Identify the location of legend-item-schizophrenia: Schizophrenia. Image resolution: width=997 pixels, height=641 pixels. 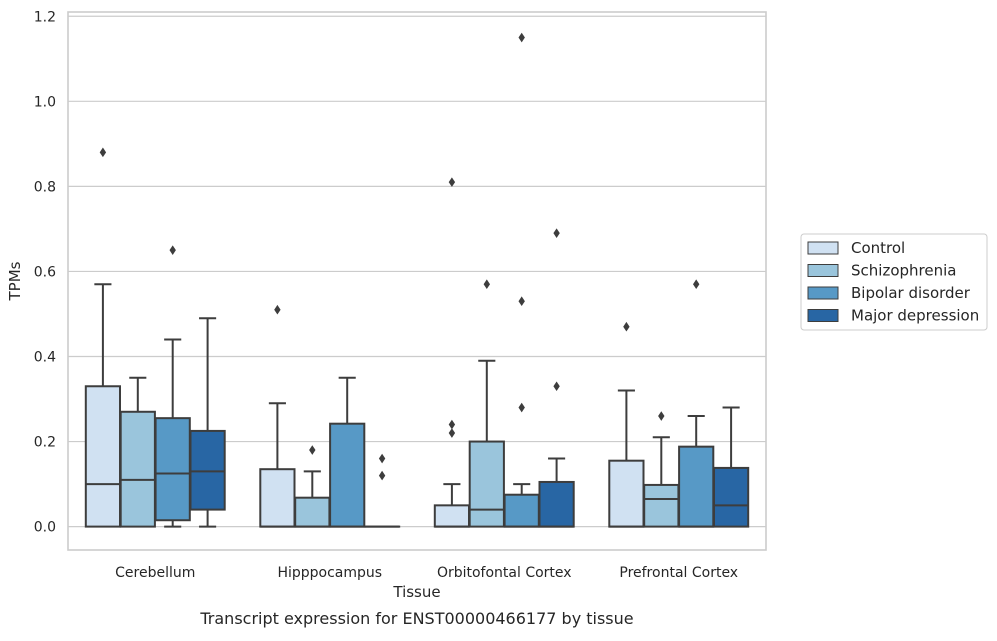
(882, 271).